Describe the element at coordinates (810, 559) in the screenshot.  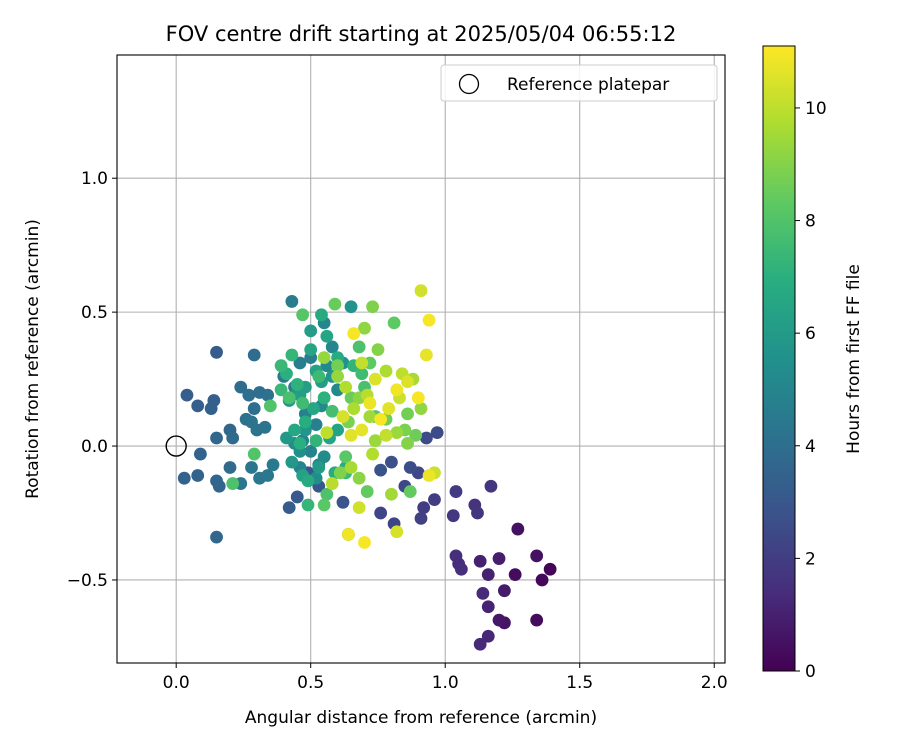
I see `colorbar-tick-label: 2` at that location.